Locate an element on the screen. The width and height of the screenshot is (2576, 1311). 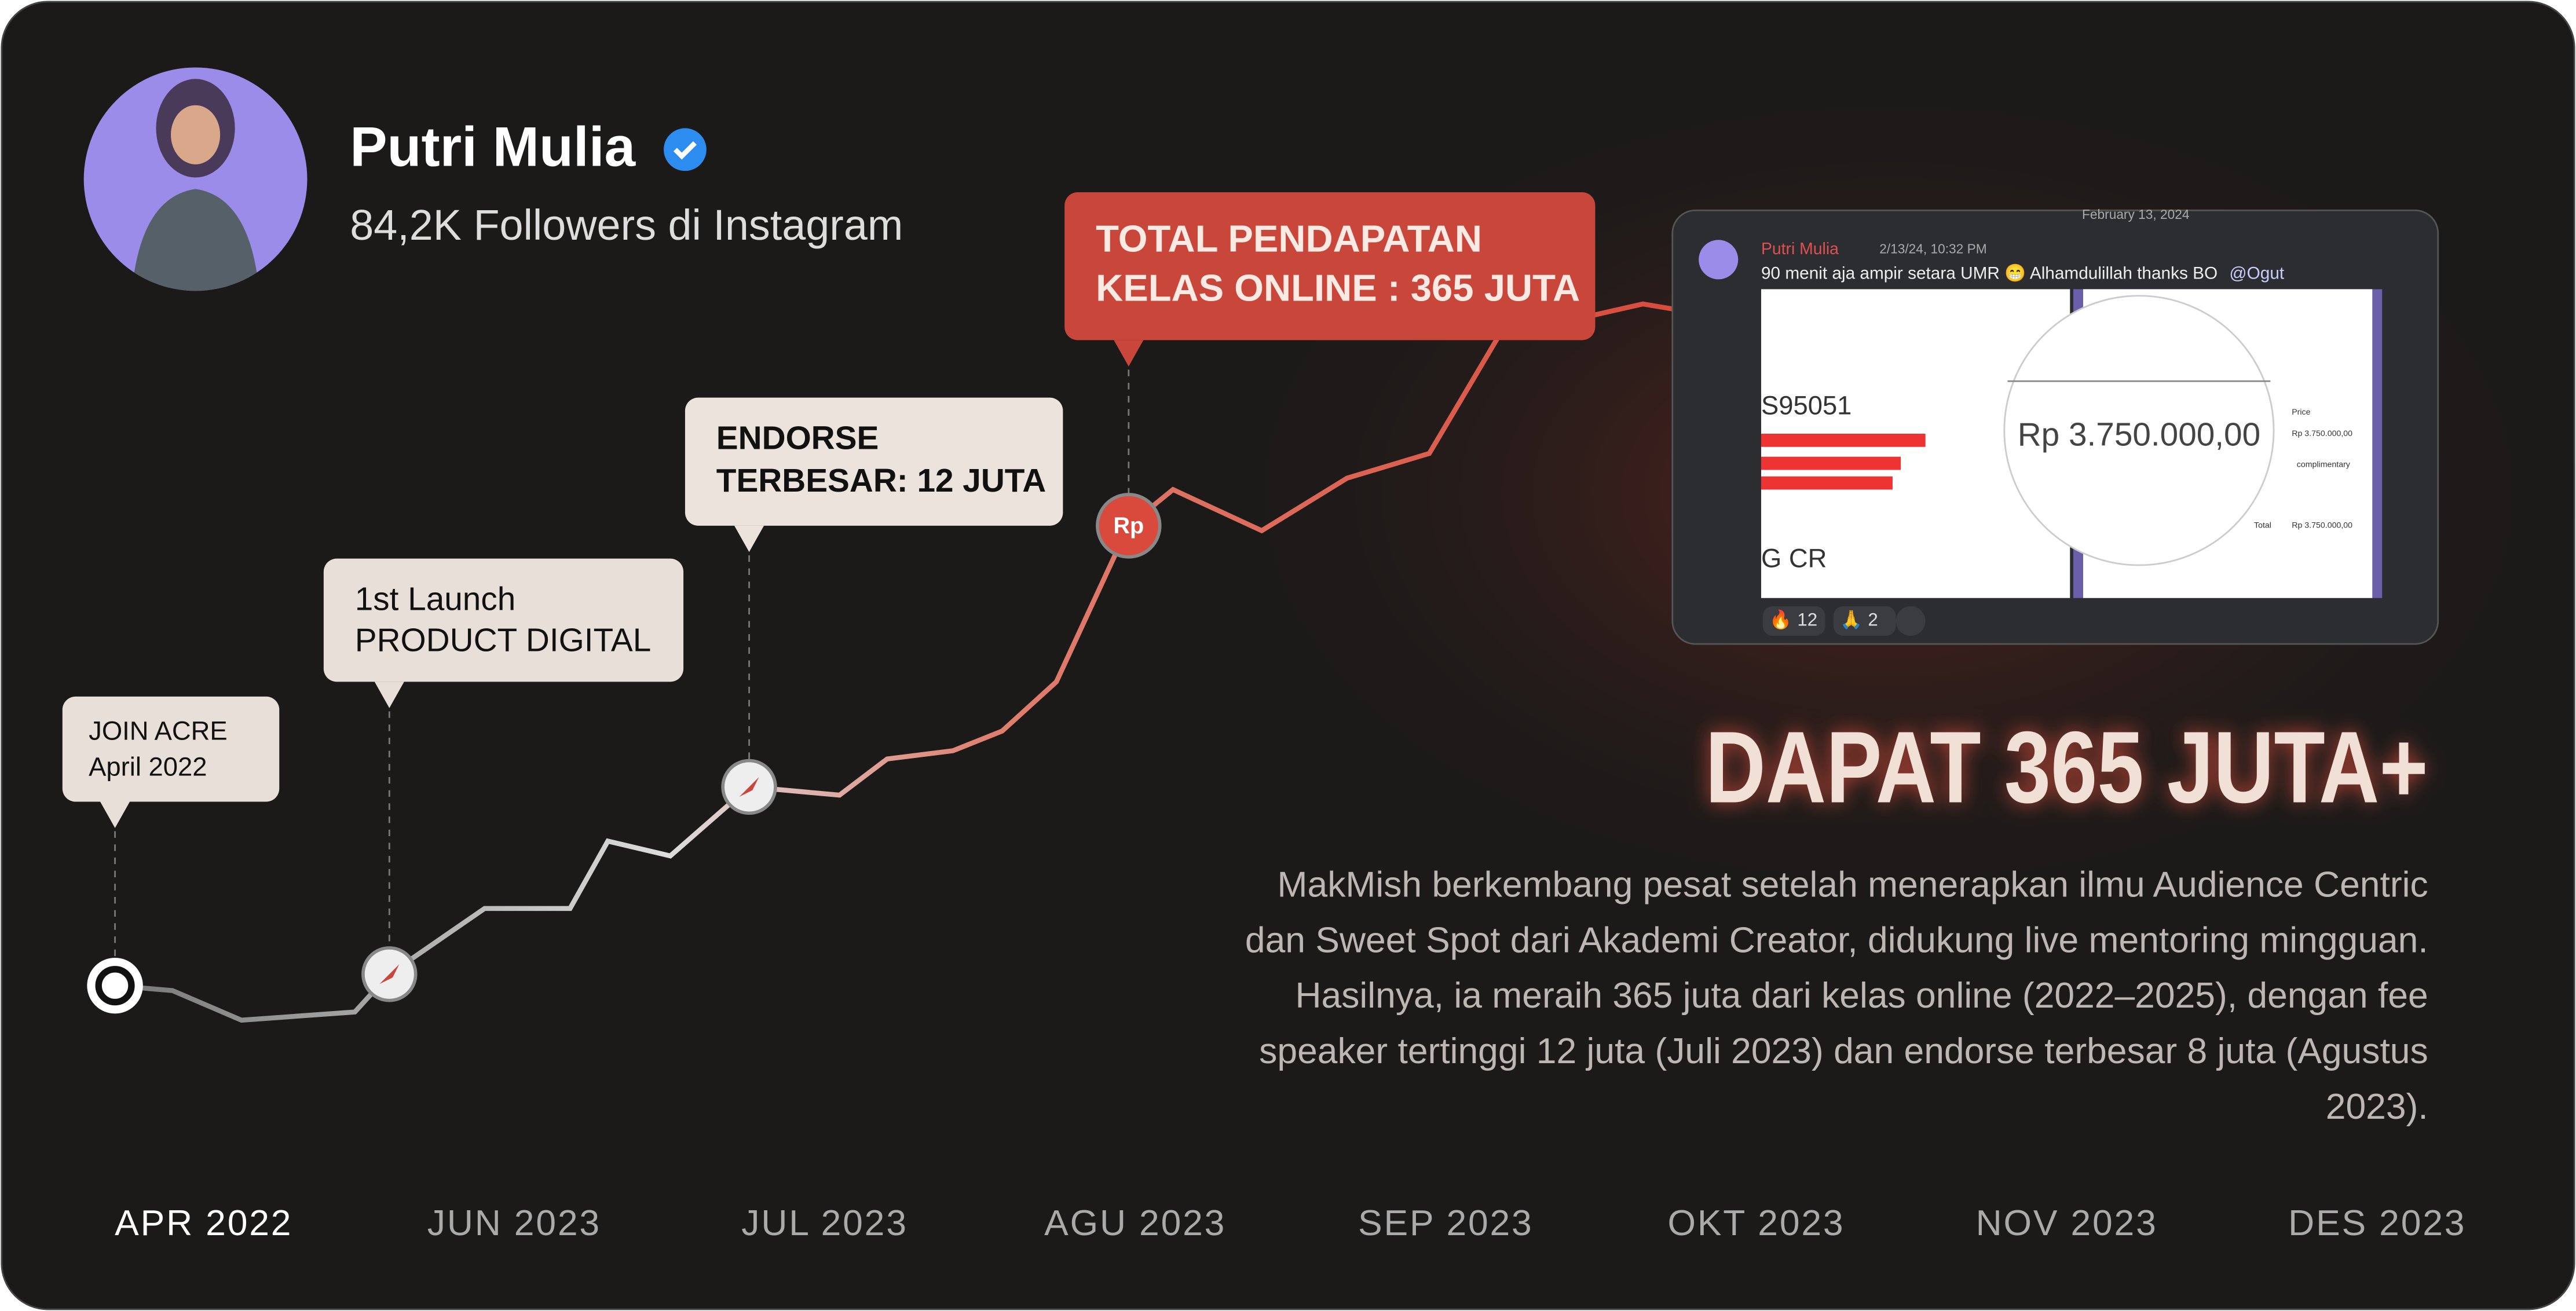
timeline-label: SEP 2023 is located at coordinates (1446, 1223).